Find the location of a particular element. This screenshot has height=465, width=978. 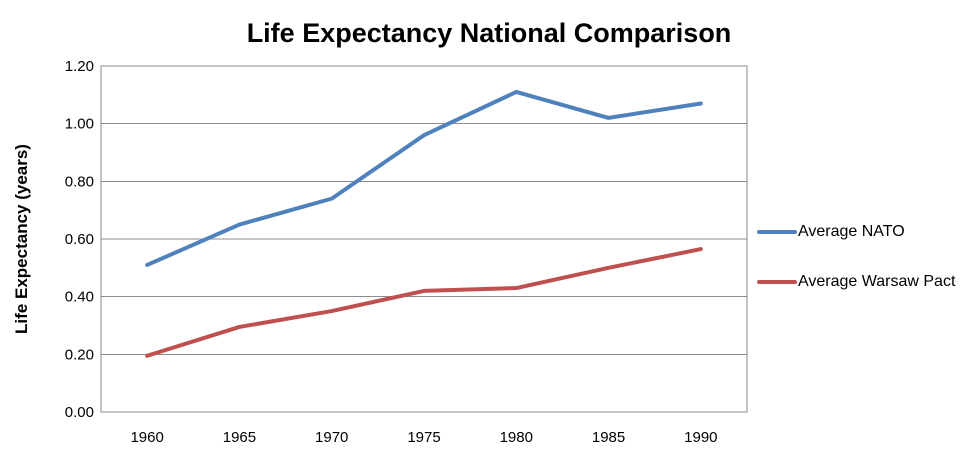

x-tick-label: 1975 is located at coordinates (423, 437).